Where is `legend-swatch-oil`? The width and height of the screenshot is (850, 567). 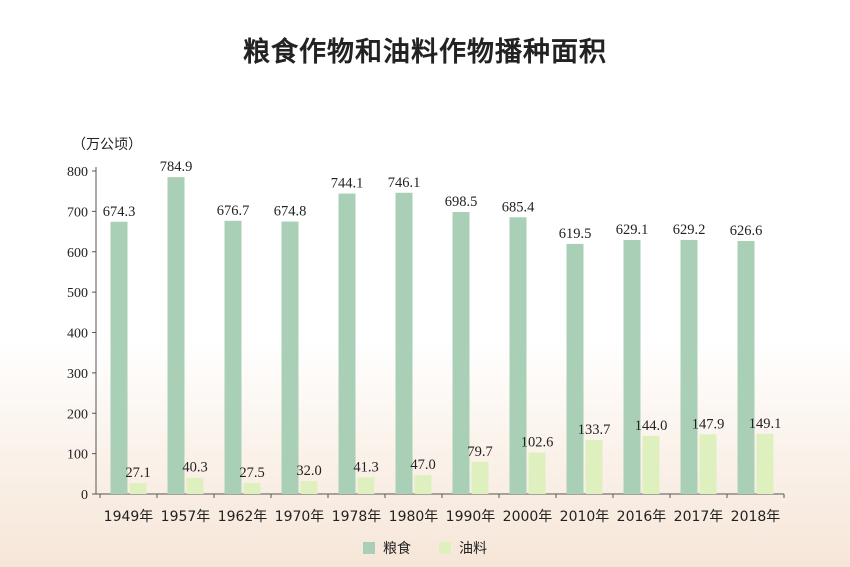 legend-swatch-oil is located at coordinates (445, 548).